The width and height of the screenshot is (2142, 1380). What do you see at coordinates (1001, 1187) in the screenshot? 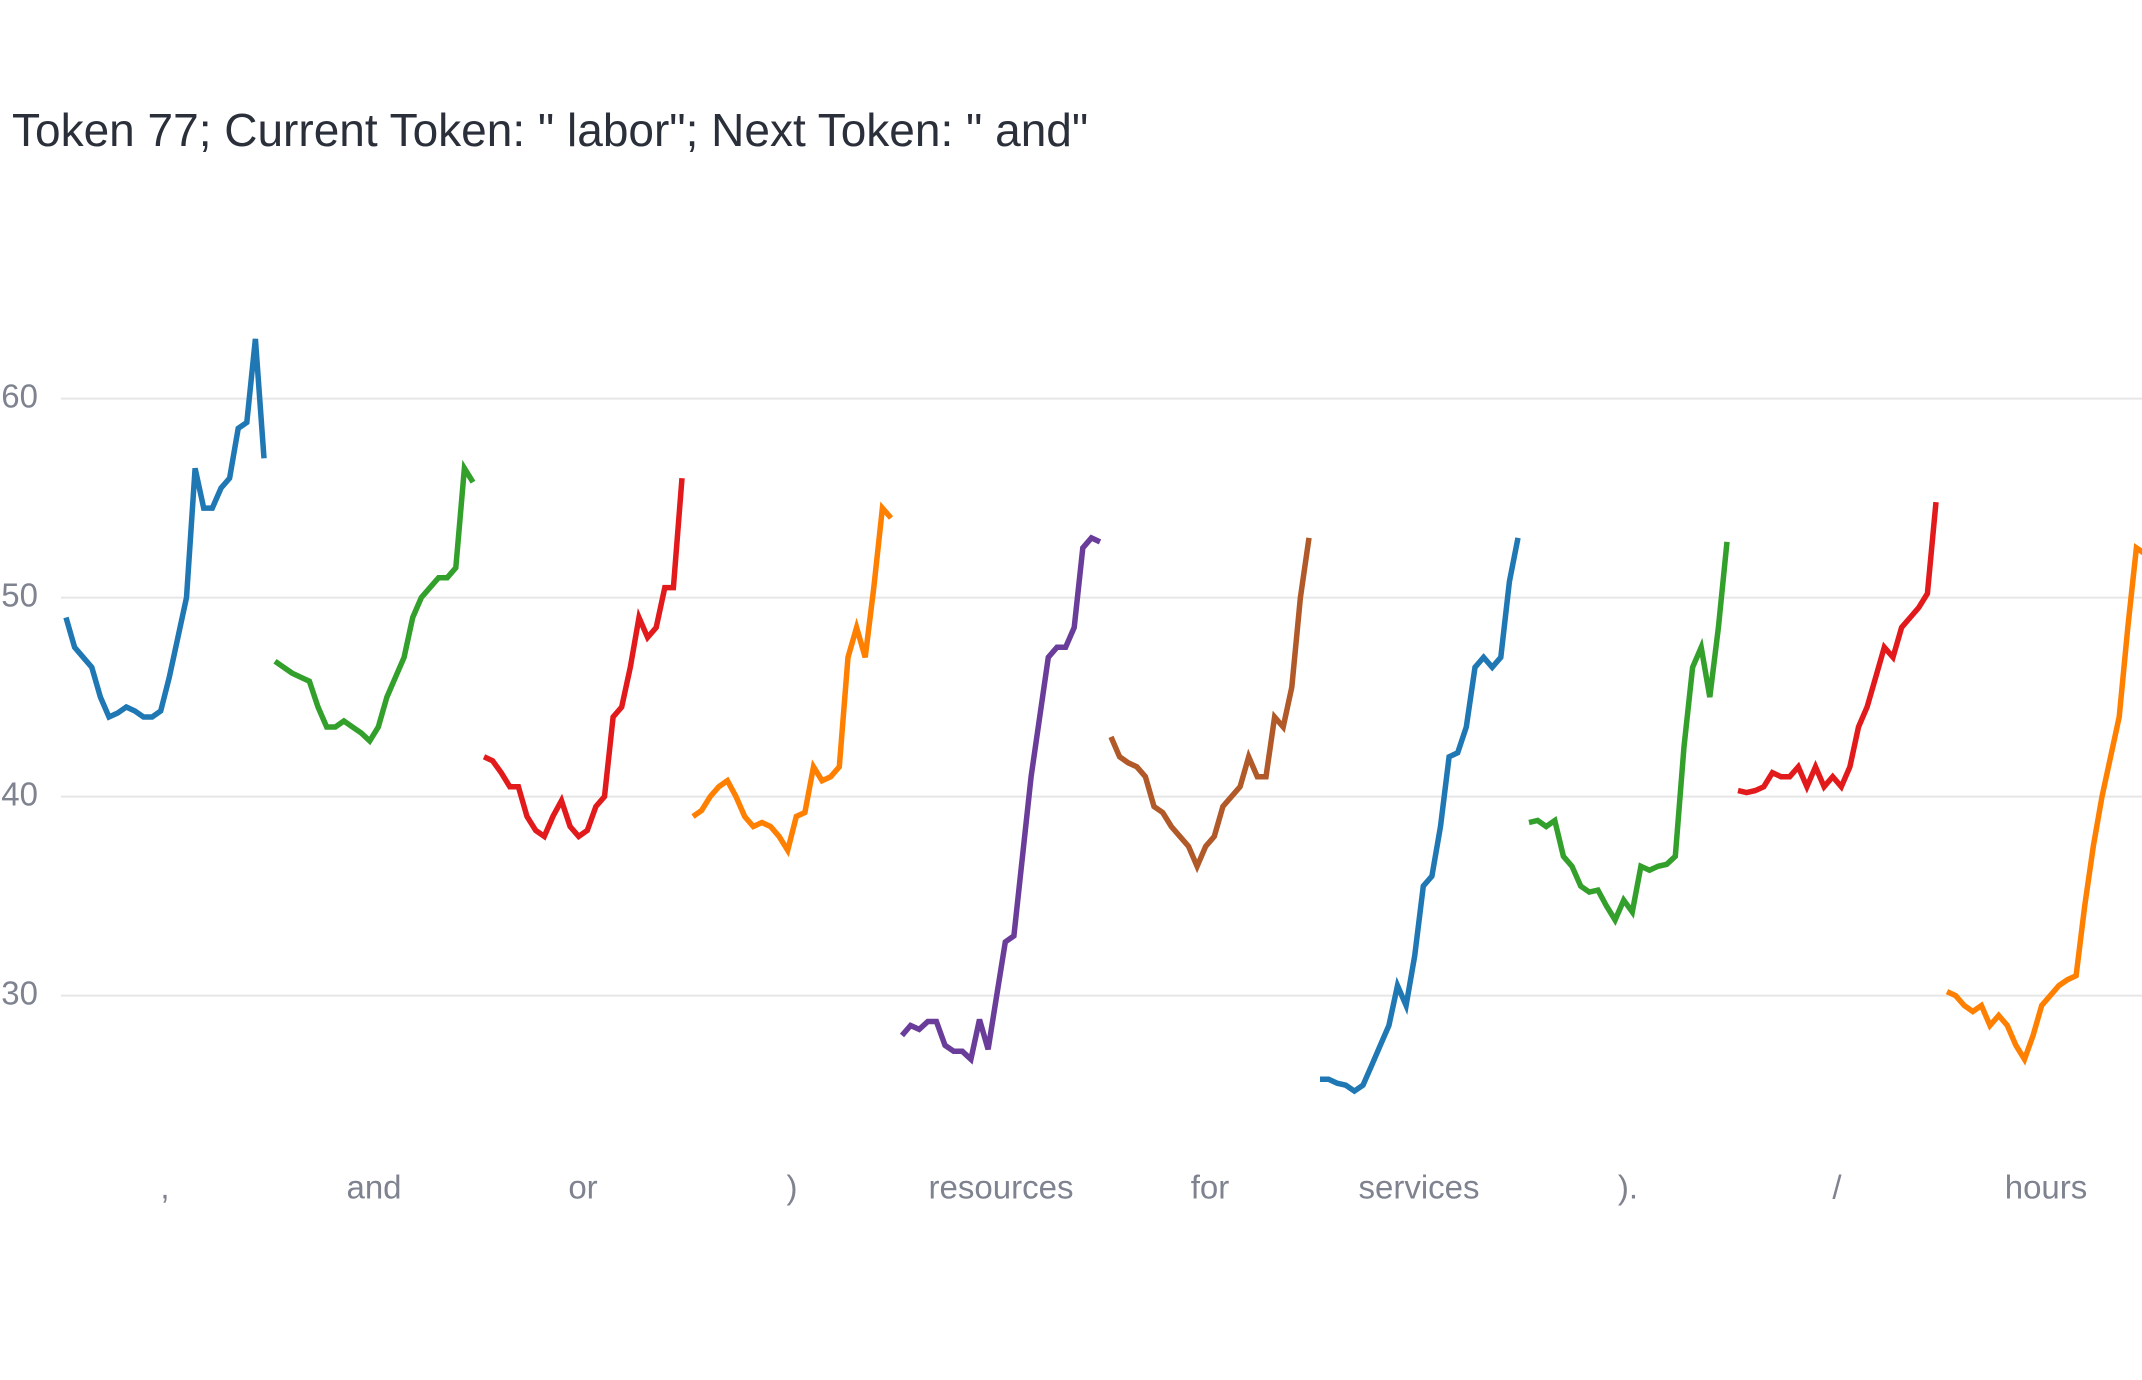
I see `x-tick-label: resources` at bounding box center [1001, 1187].